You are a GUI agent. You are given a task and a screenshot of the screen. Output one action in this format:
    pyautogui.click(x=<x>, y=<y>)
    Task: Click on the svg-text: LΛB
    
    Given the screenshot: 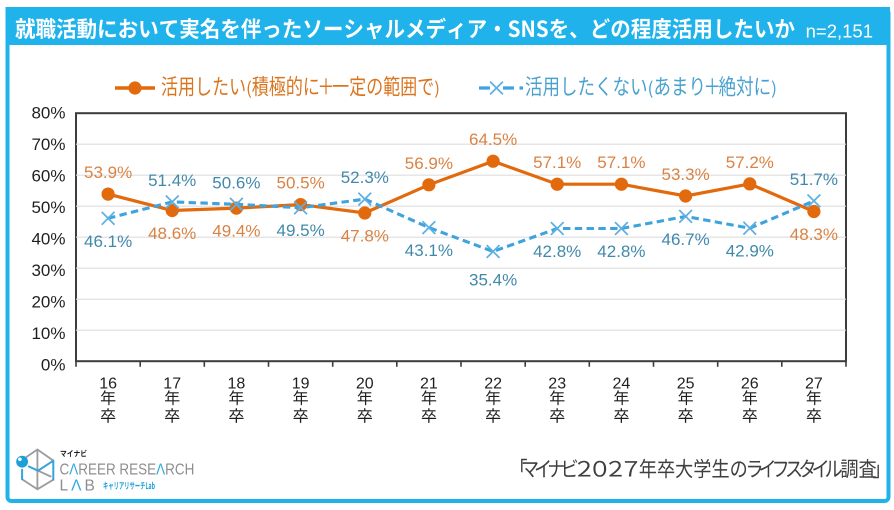 What is the action you would take?
    pyautogui.click(x=79, y=486)
    